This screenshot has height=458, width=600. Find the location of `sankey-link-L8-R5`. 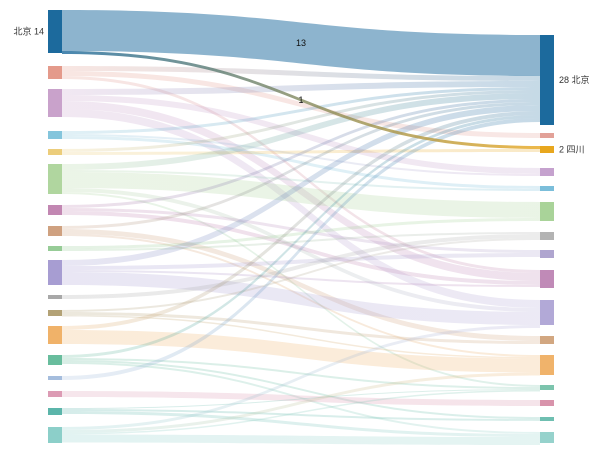

sankey-link-L8-R5 is located at coordinates (301, 233).